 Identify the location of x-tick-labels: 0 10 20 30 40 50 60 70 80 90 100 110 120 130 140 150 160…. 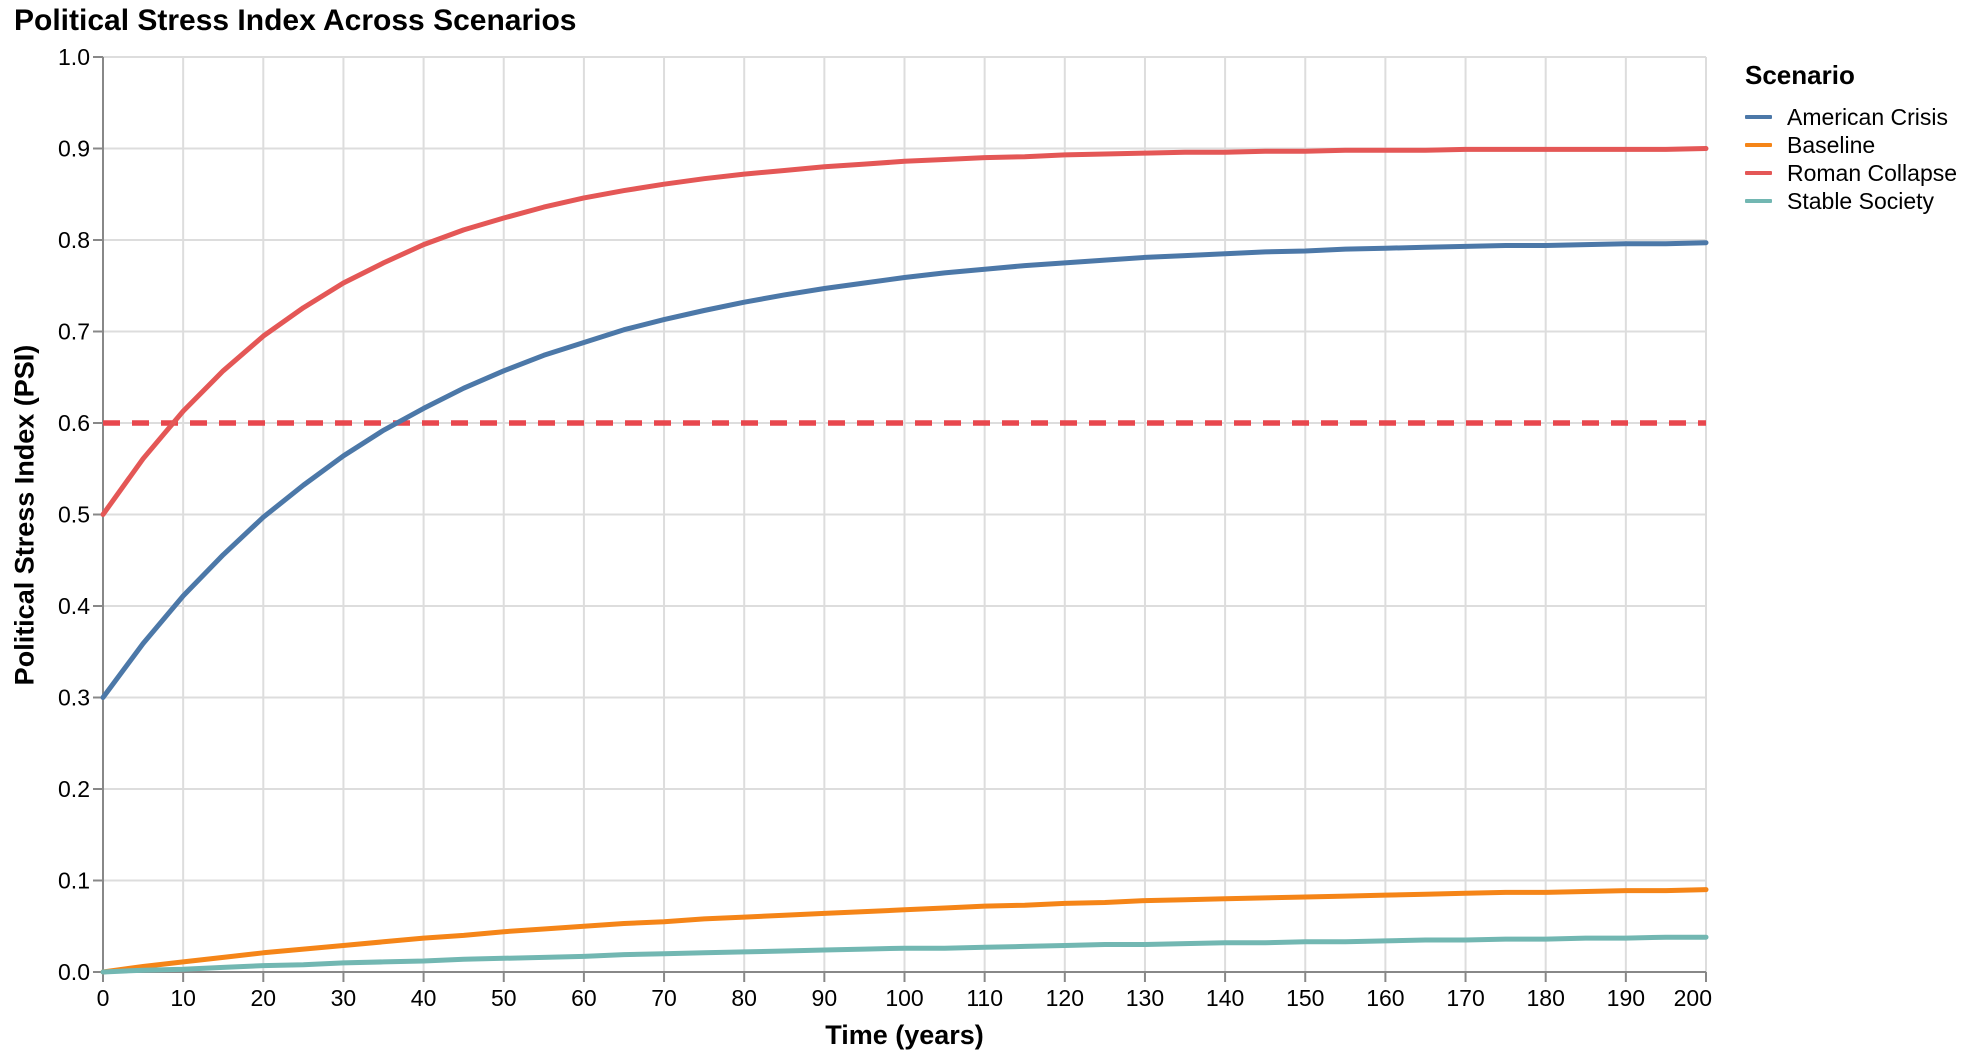
(904, 998).